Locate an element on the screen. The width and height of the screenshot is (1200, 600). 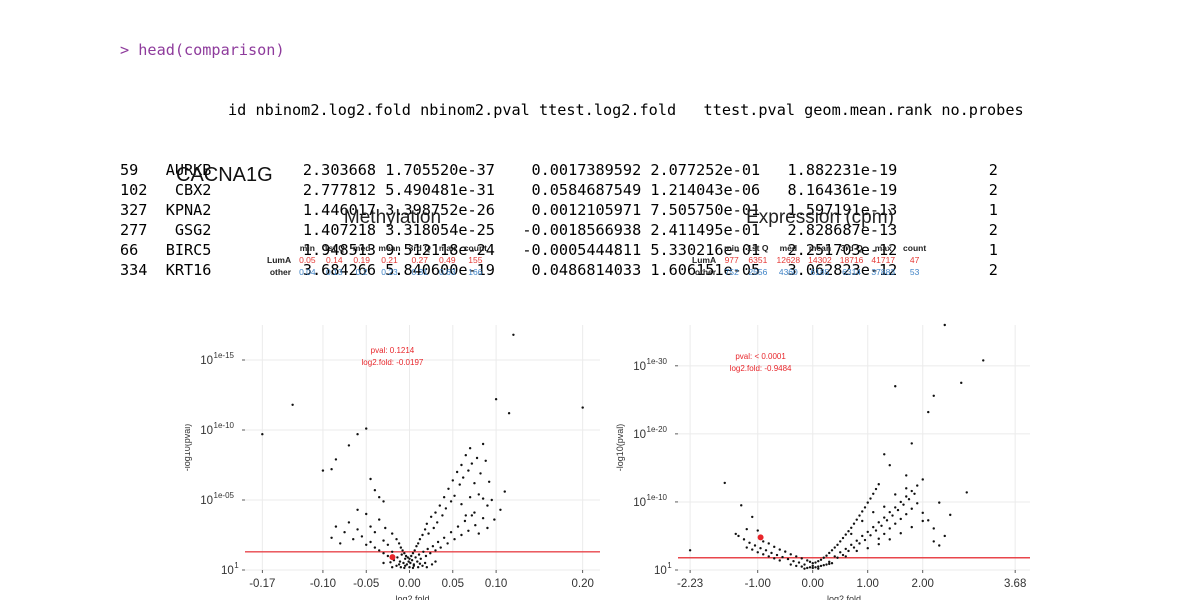
col-geom-mean-rank: geom.mean.rank is located at coordinates (868, 110).